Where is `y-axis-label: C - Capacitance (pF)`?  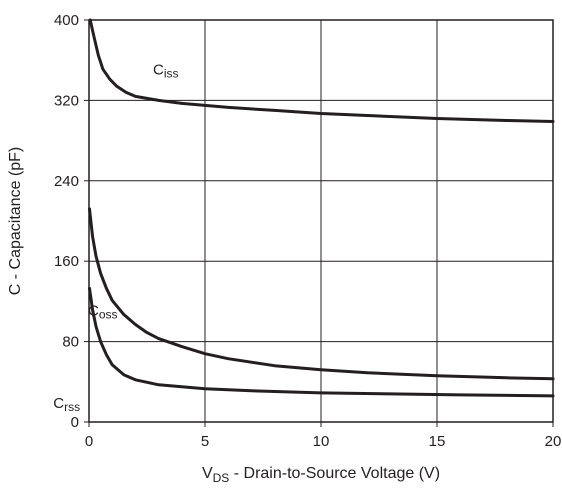 y-axis-label: C - Capacitance (pF) is located at coordinates (15, 221).